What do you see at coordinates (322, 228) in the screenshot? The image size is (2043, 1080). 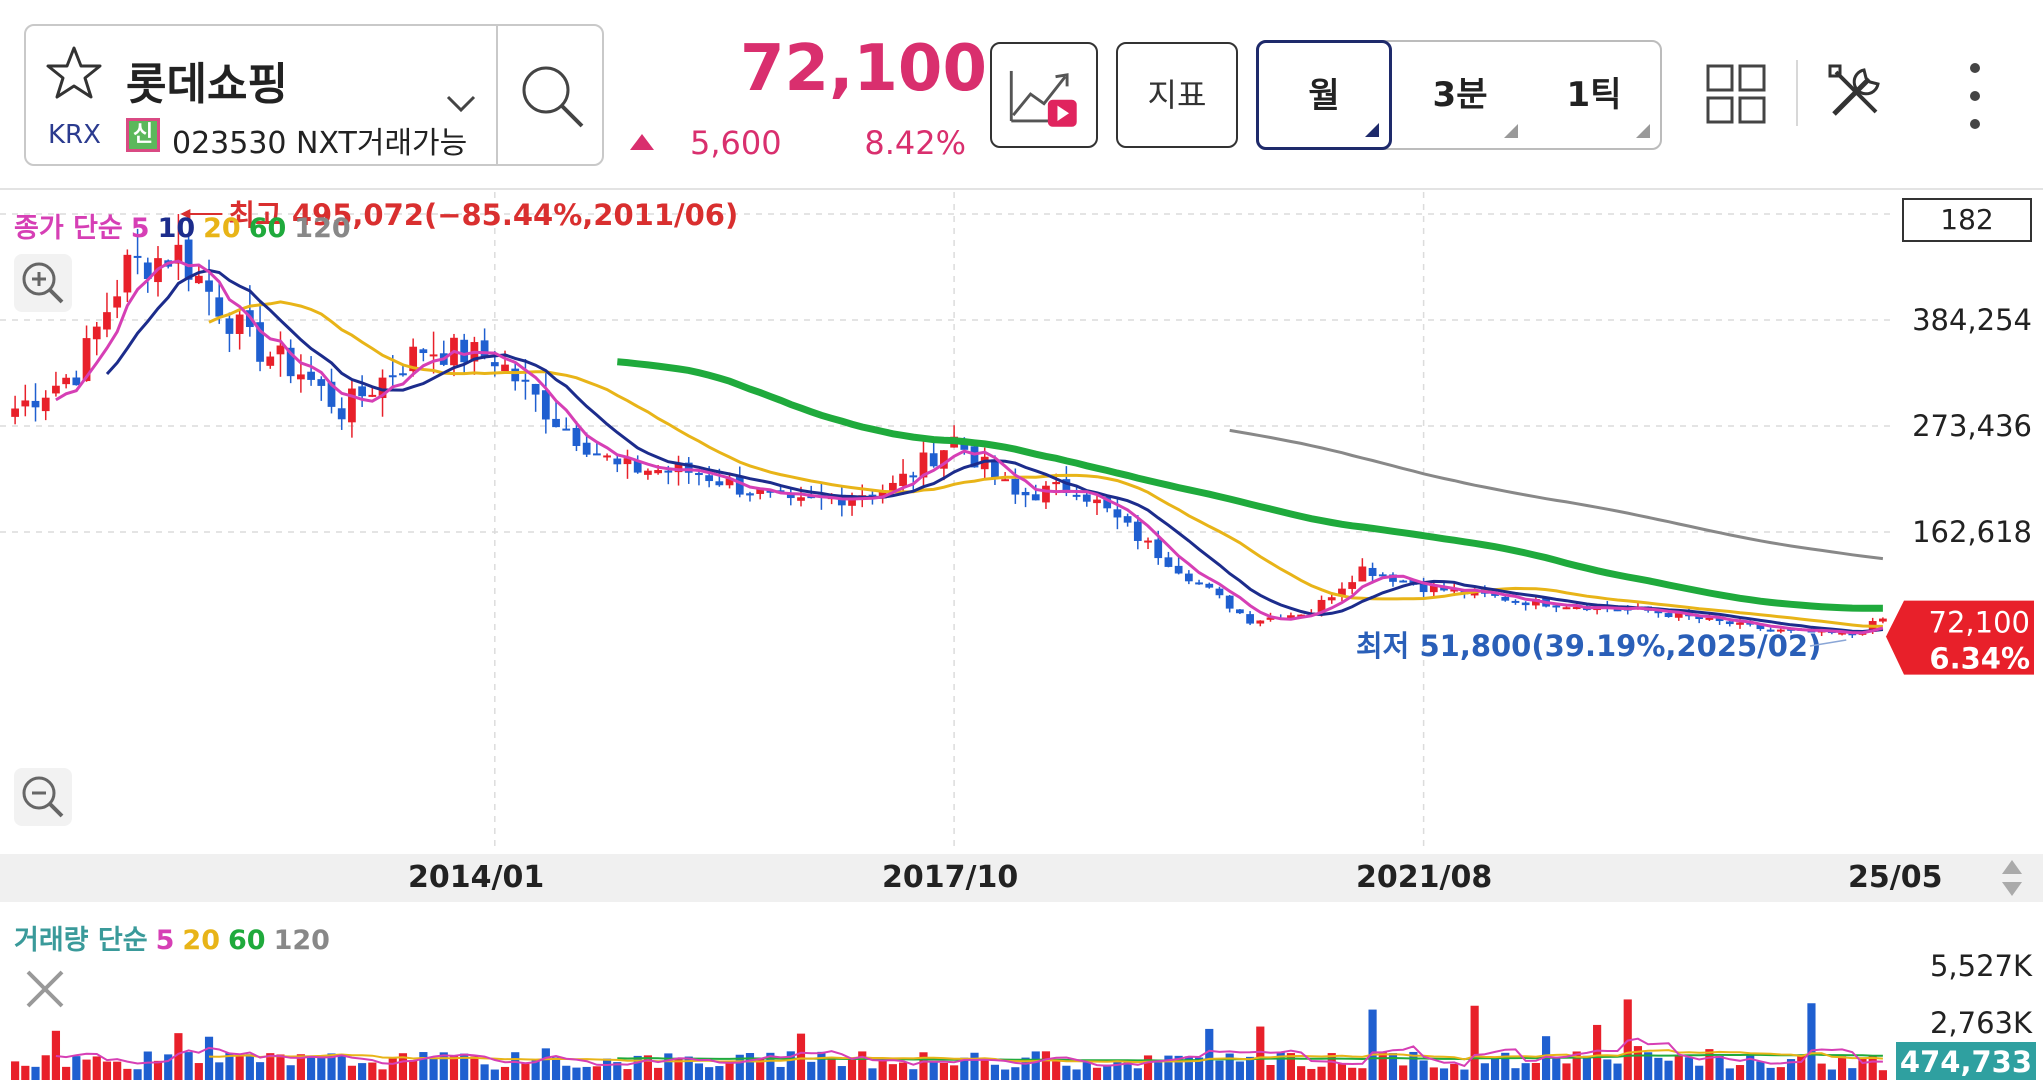 I see `legend-ma120: 120` at bounding box center [322, 228].